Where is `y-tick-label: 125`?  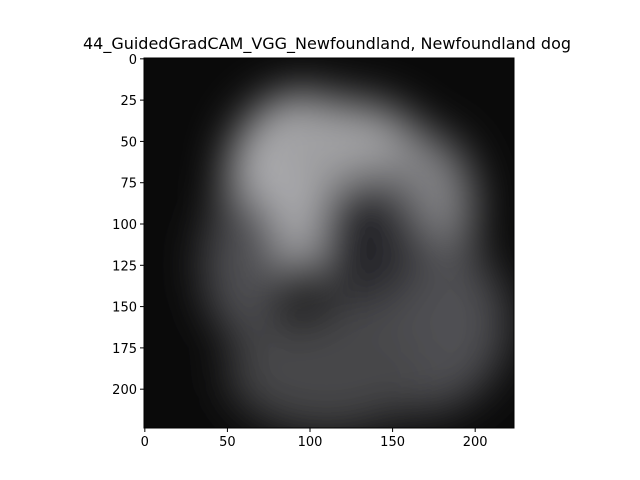
y-tick-label: 125 is located at coordinates (124, 266).